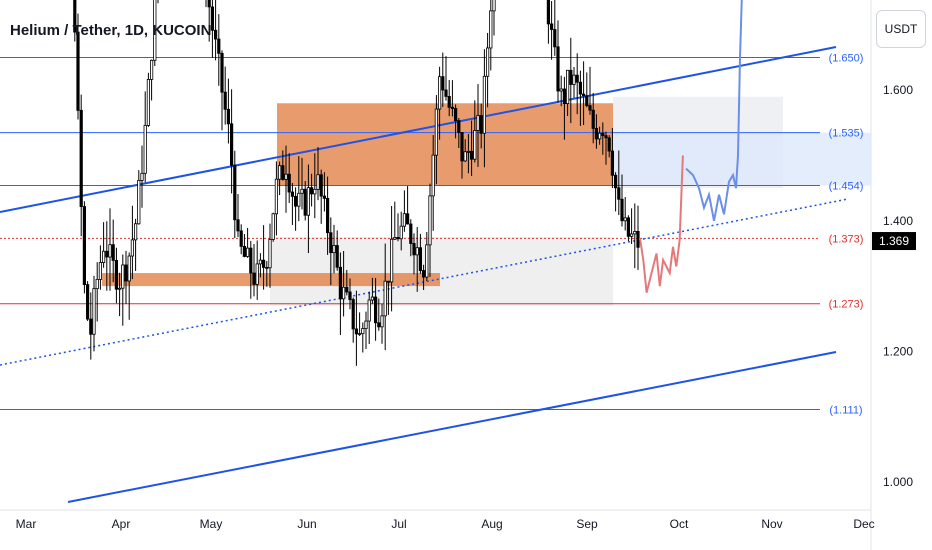  Describe the element at coordinates (111, 30) in the screenshot. I see `chart-title: Helium / Tether, 1D, KUCOIN` at that location.